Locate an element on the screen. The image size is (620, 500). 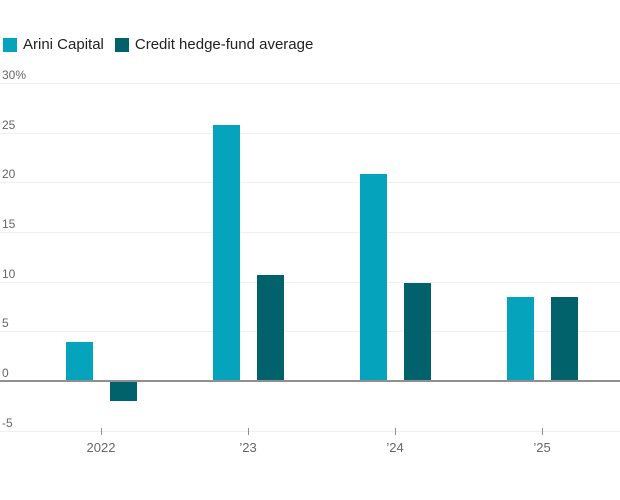
y-axis-label-0: 0 is located at coordinates (5, 373).